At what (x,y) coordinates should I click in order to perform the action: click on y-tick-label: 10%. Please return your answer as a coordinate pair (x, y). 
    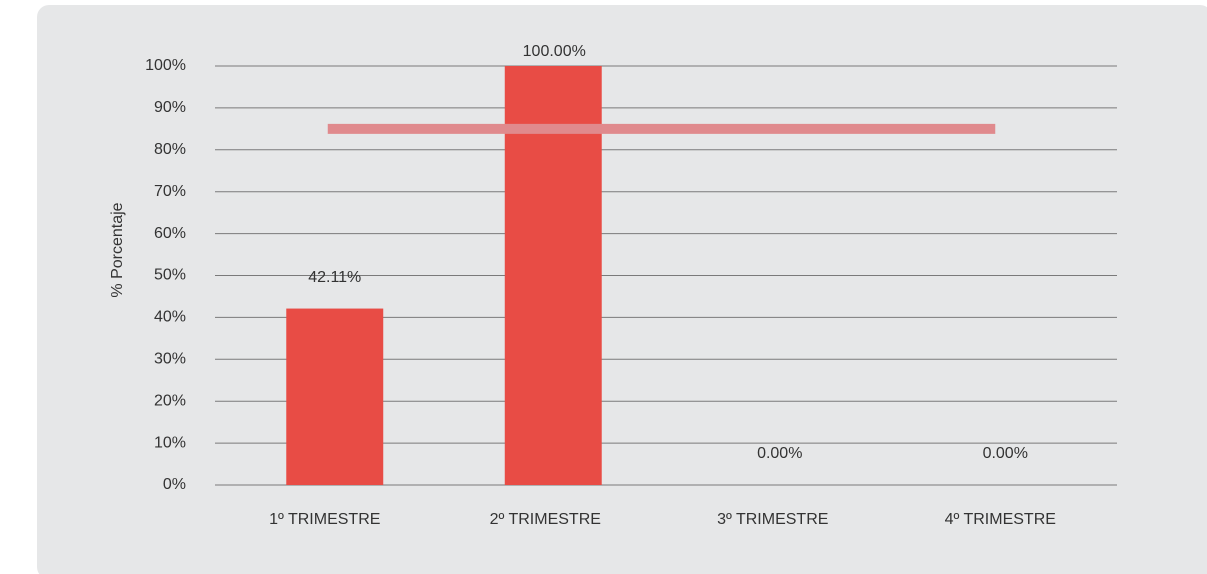
    Looking at the image, I should click on (170, 442).